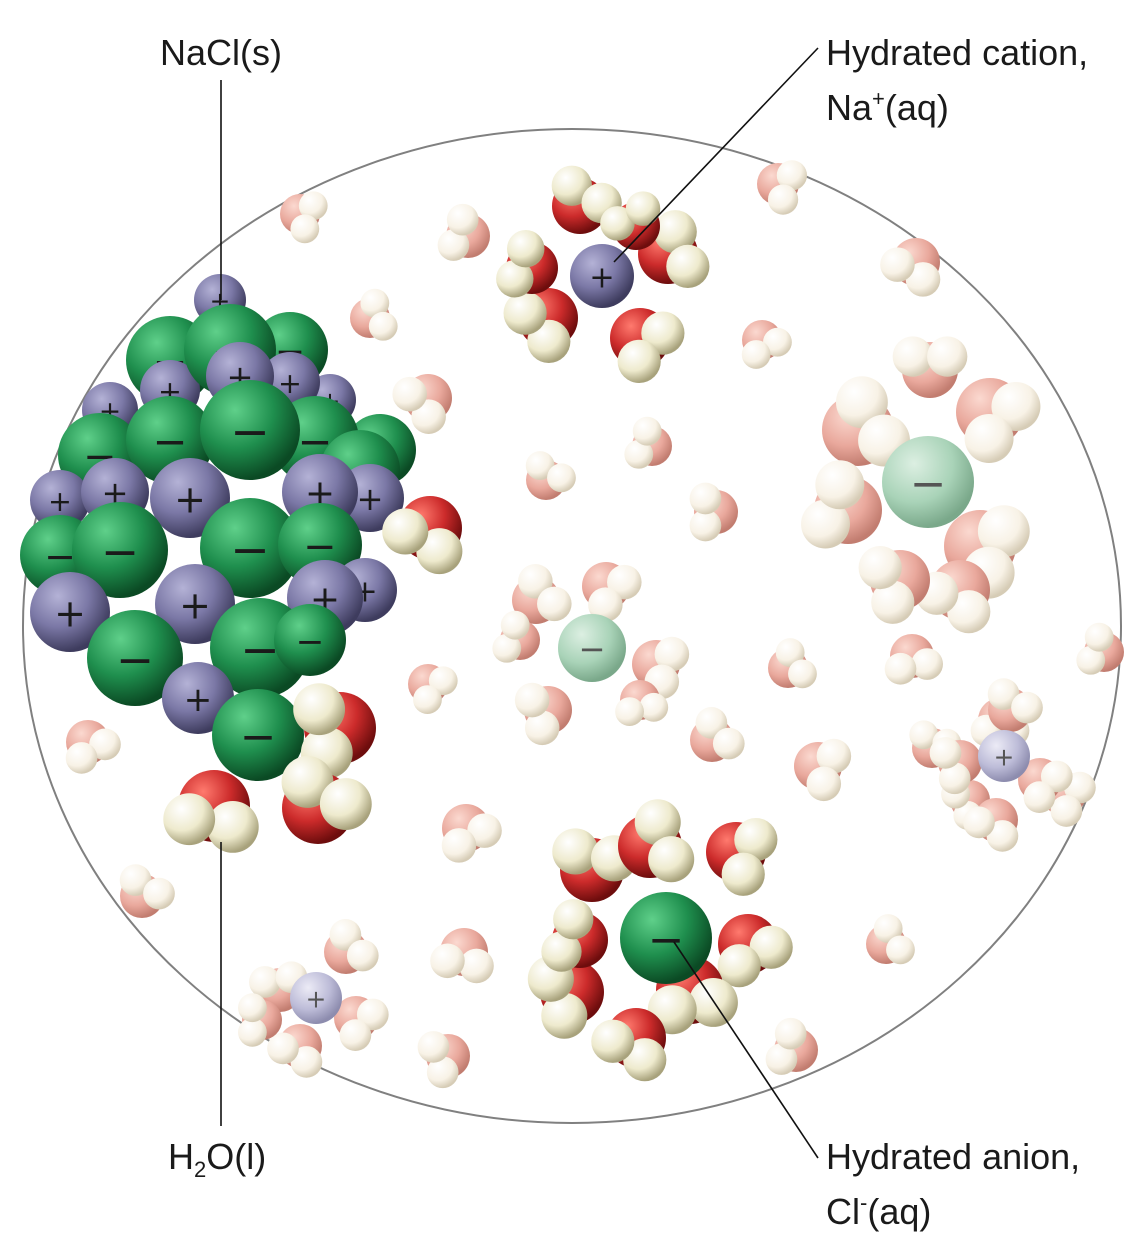  Describe the element at coordinates (746, 1050) in the screenshot. I see `leader-line-anion` at that location.